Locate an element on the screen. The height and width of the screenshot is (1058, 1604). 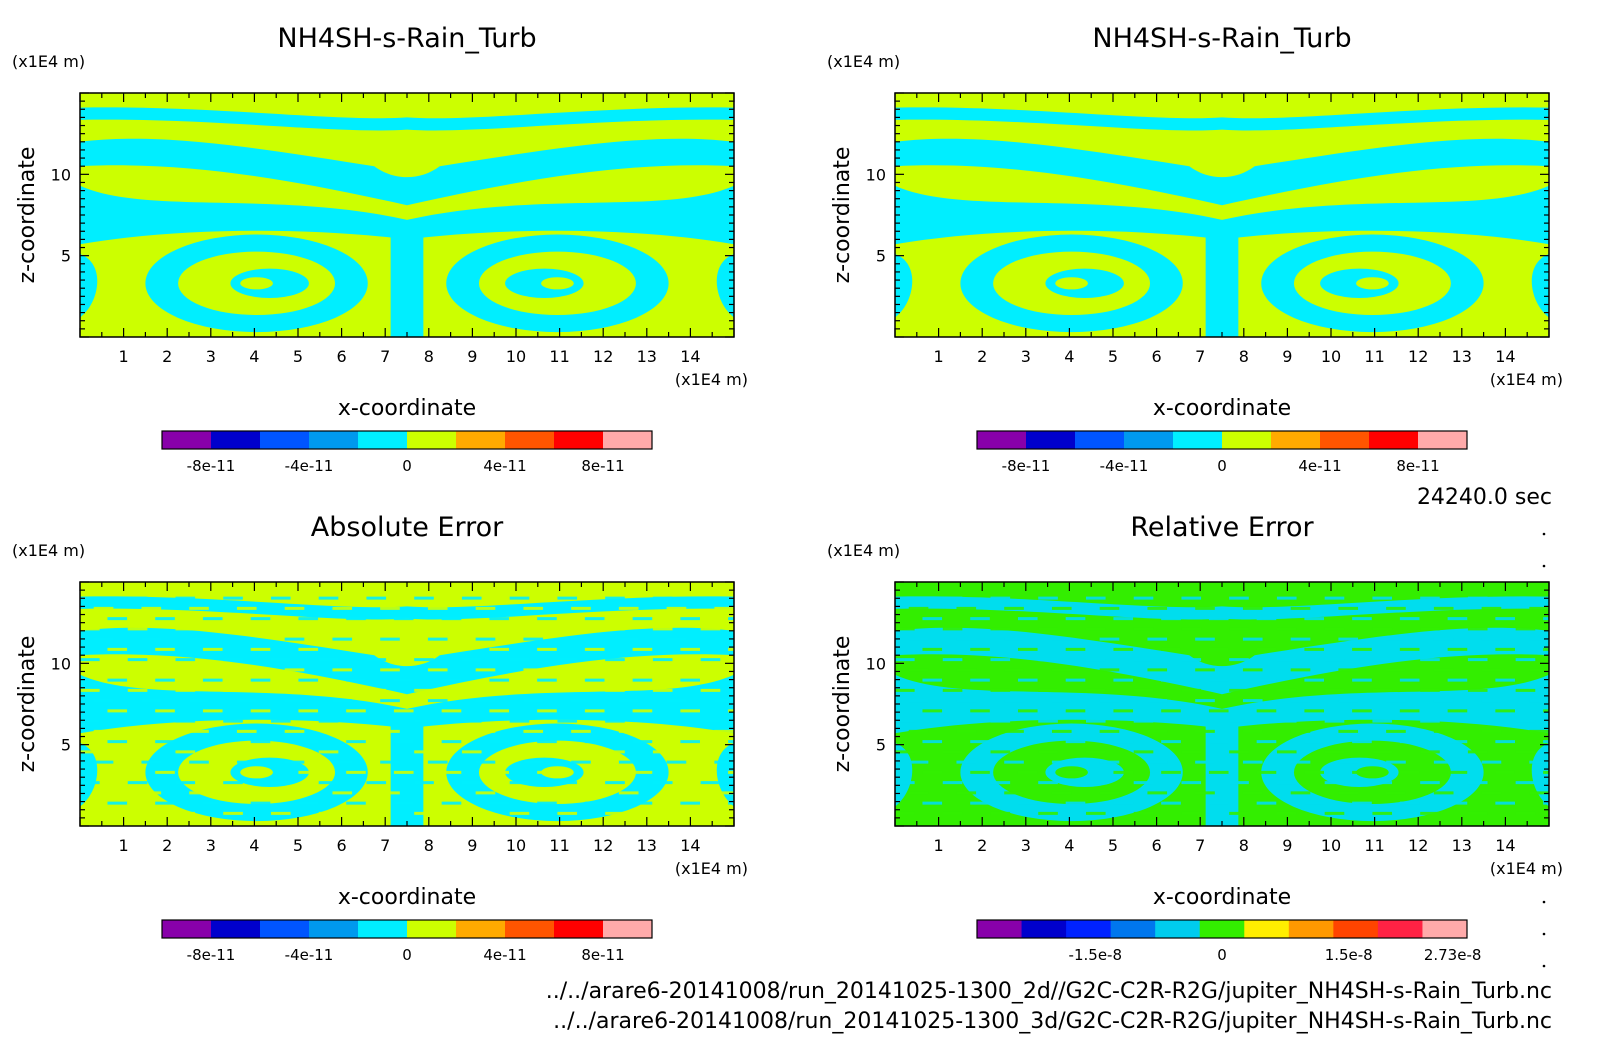
y-tick-label: 5 is located at coordinates (881, 745).